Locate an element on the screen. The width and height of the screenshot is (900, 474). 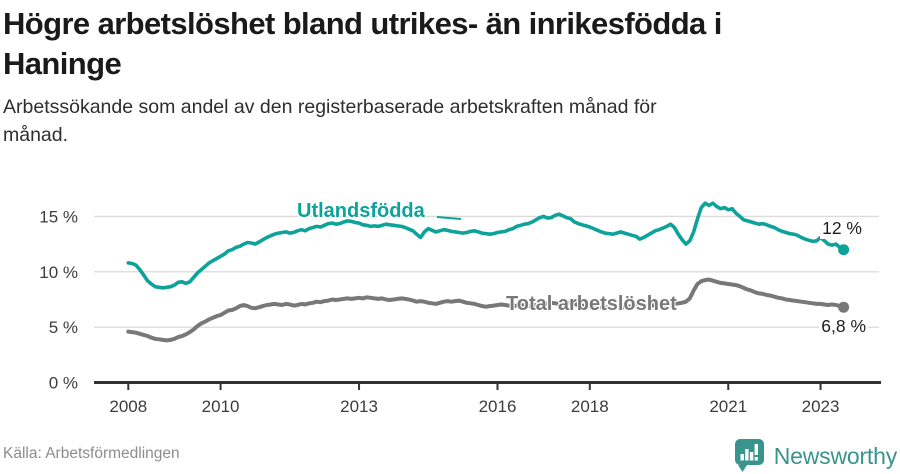
newsworthy-icon-exclamation-bar is located at coordinates (756, 449).